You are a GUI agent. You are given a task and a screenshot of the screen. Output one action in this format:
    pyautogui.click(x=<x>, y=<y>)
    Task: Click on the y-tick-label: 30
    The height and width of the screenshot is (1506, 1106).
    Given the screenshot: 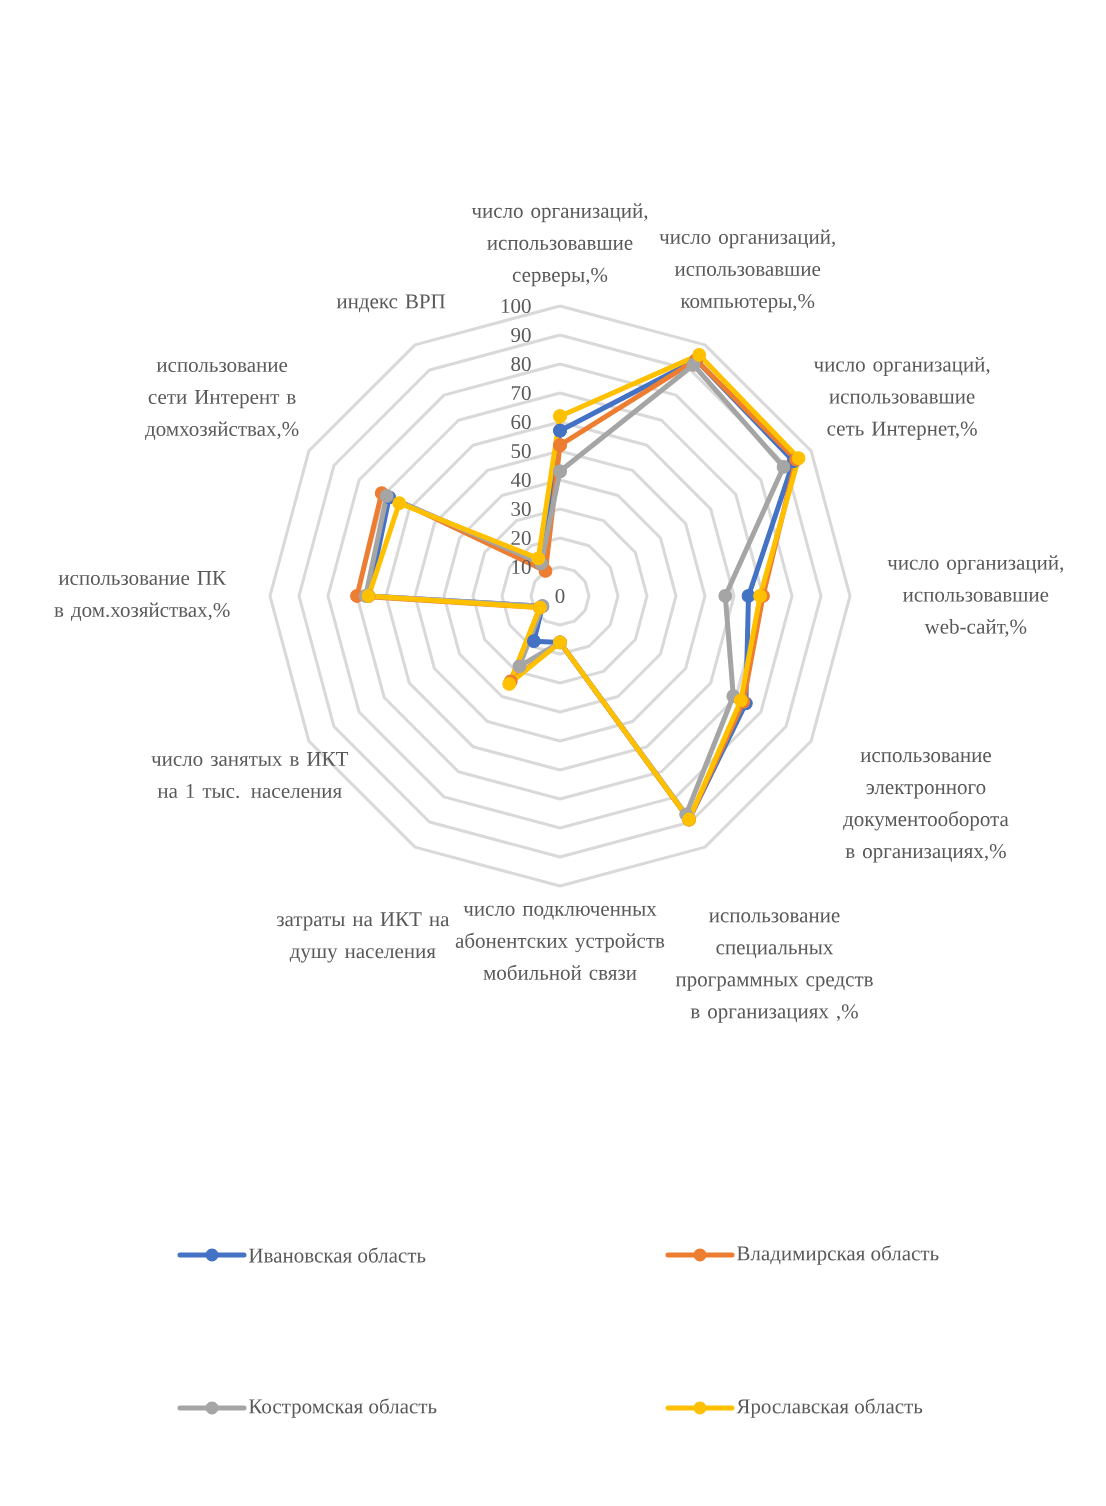 What is the action you would take?
    pyautogui.click(x=521, y=509)
    